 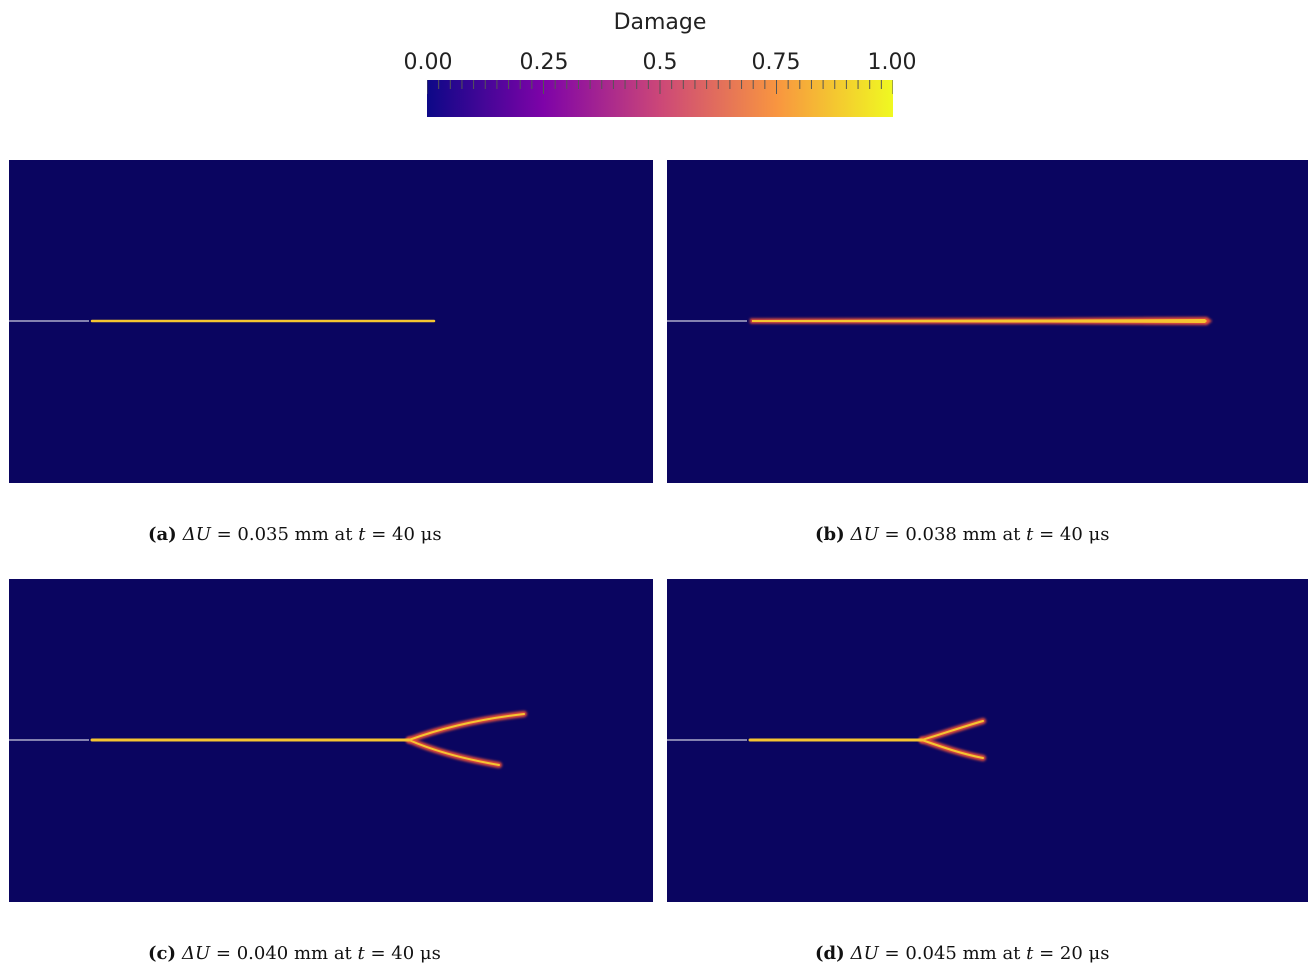 I want to click on colorbar-tick-label: 0.00, so click(x=428, y=62).